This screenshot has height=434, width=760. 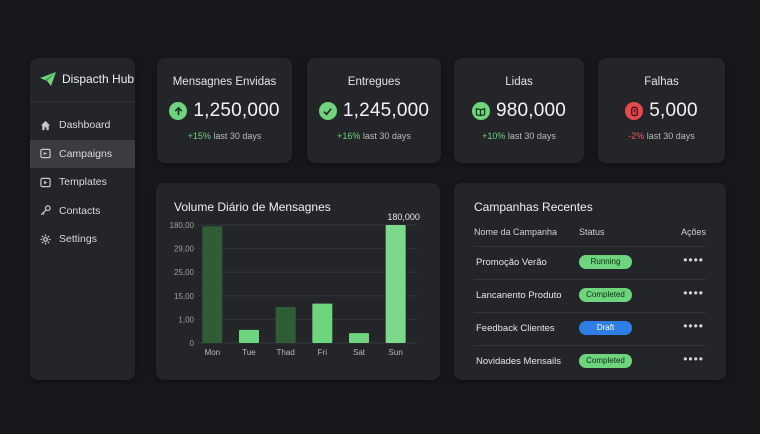 I want to click on stat-card-failed: Falhas 5,000 -2% last 30 days, so click(x=661, y=110).